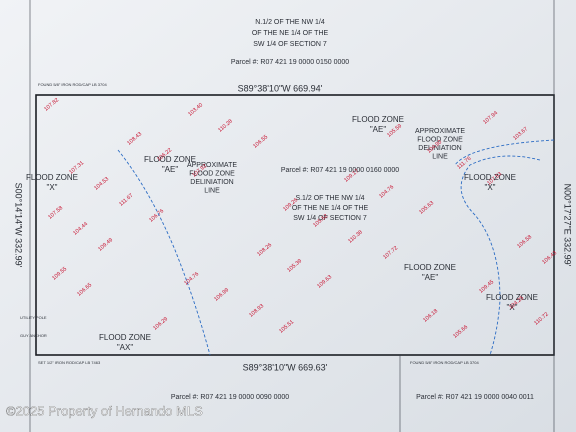 The height and width of the screenshot is (432, 576). What do you see at coordinates (104, 410) in the screenshot?
I see `watermark: ©2025 Property of Hernando MLS` at bounding box center [104, 410].